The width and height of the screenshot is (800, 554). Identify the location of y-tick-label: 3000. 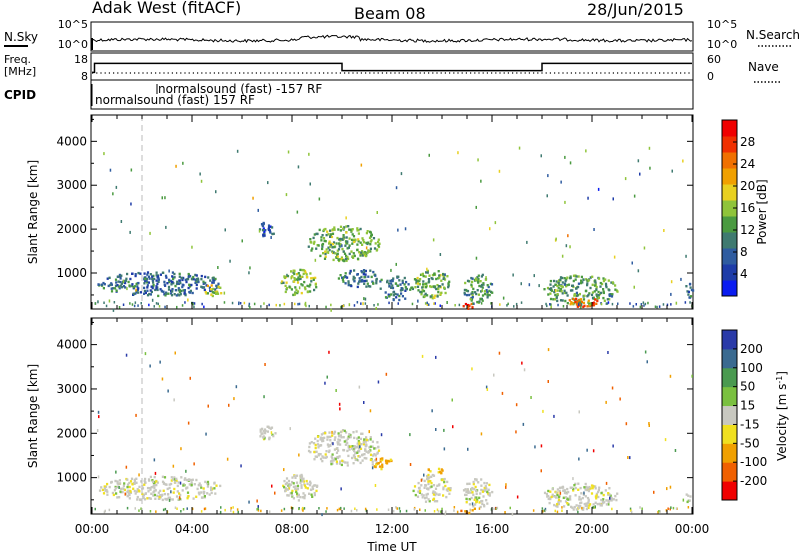
(71, 389).